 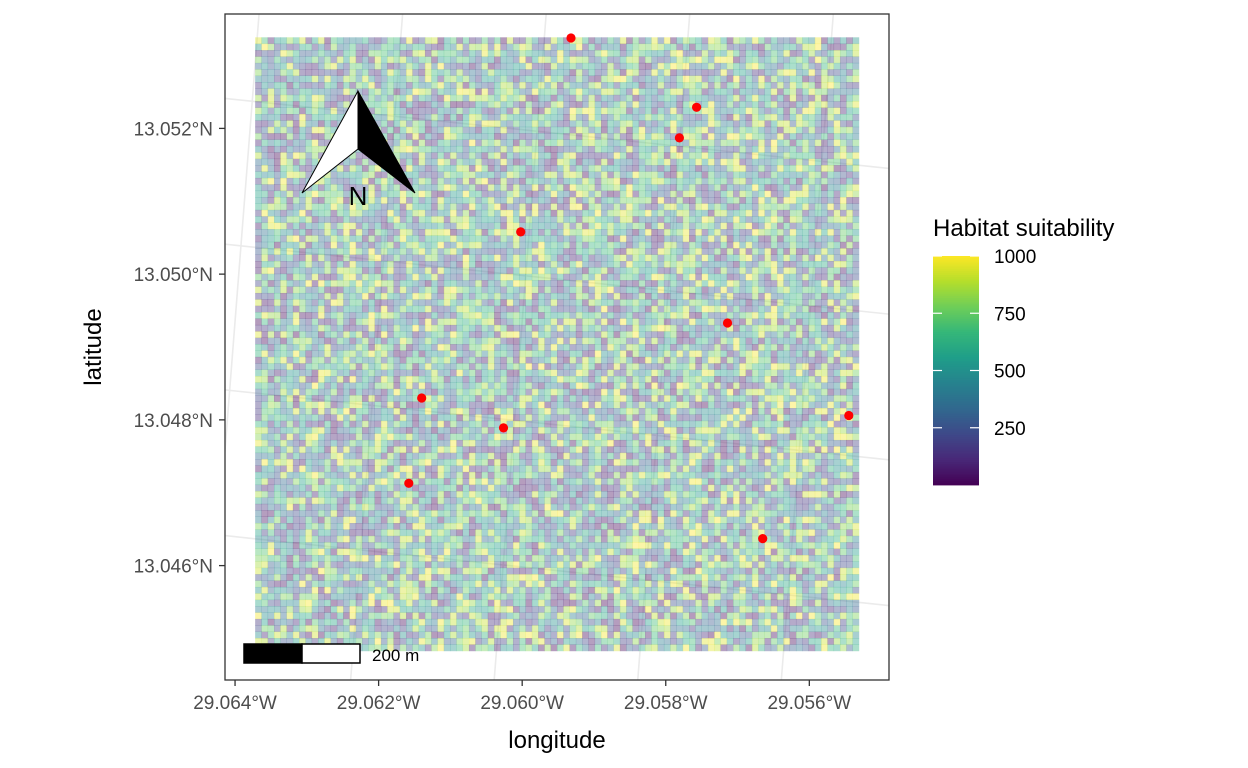 What do you see at coordinates (557, 133) in the screenshot?
I see `graticule-parallel` at bounding box center [557, 133].